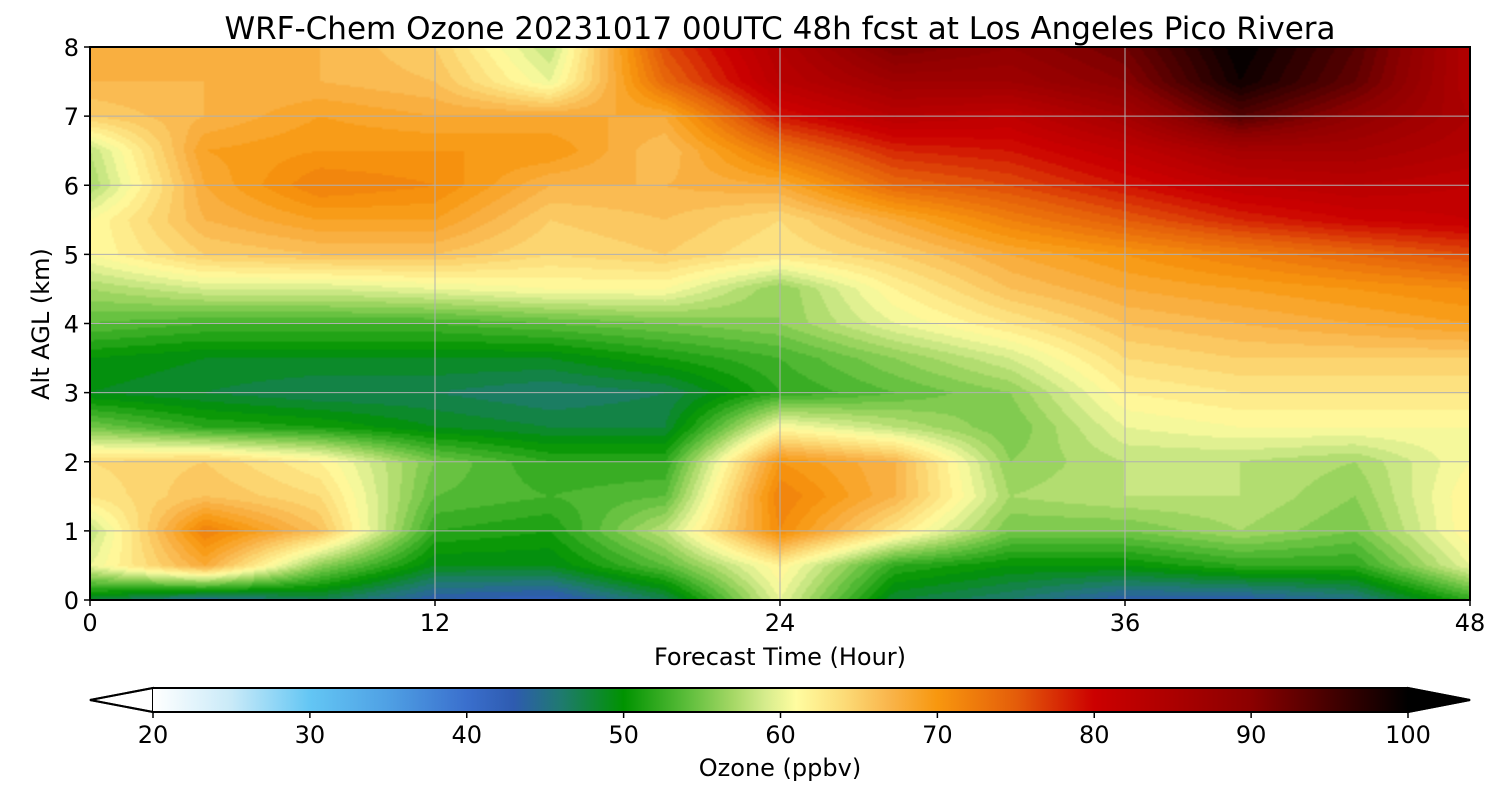 Image resolution: width=1500 pixels, height=800 pixels. I want to click on y-tick-label: 2, so click(71, 463).